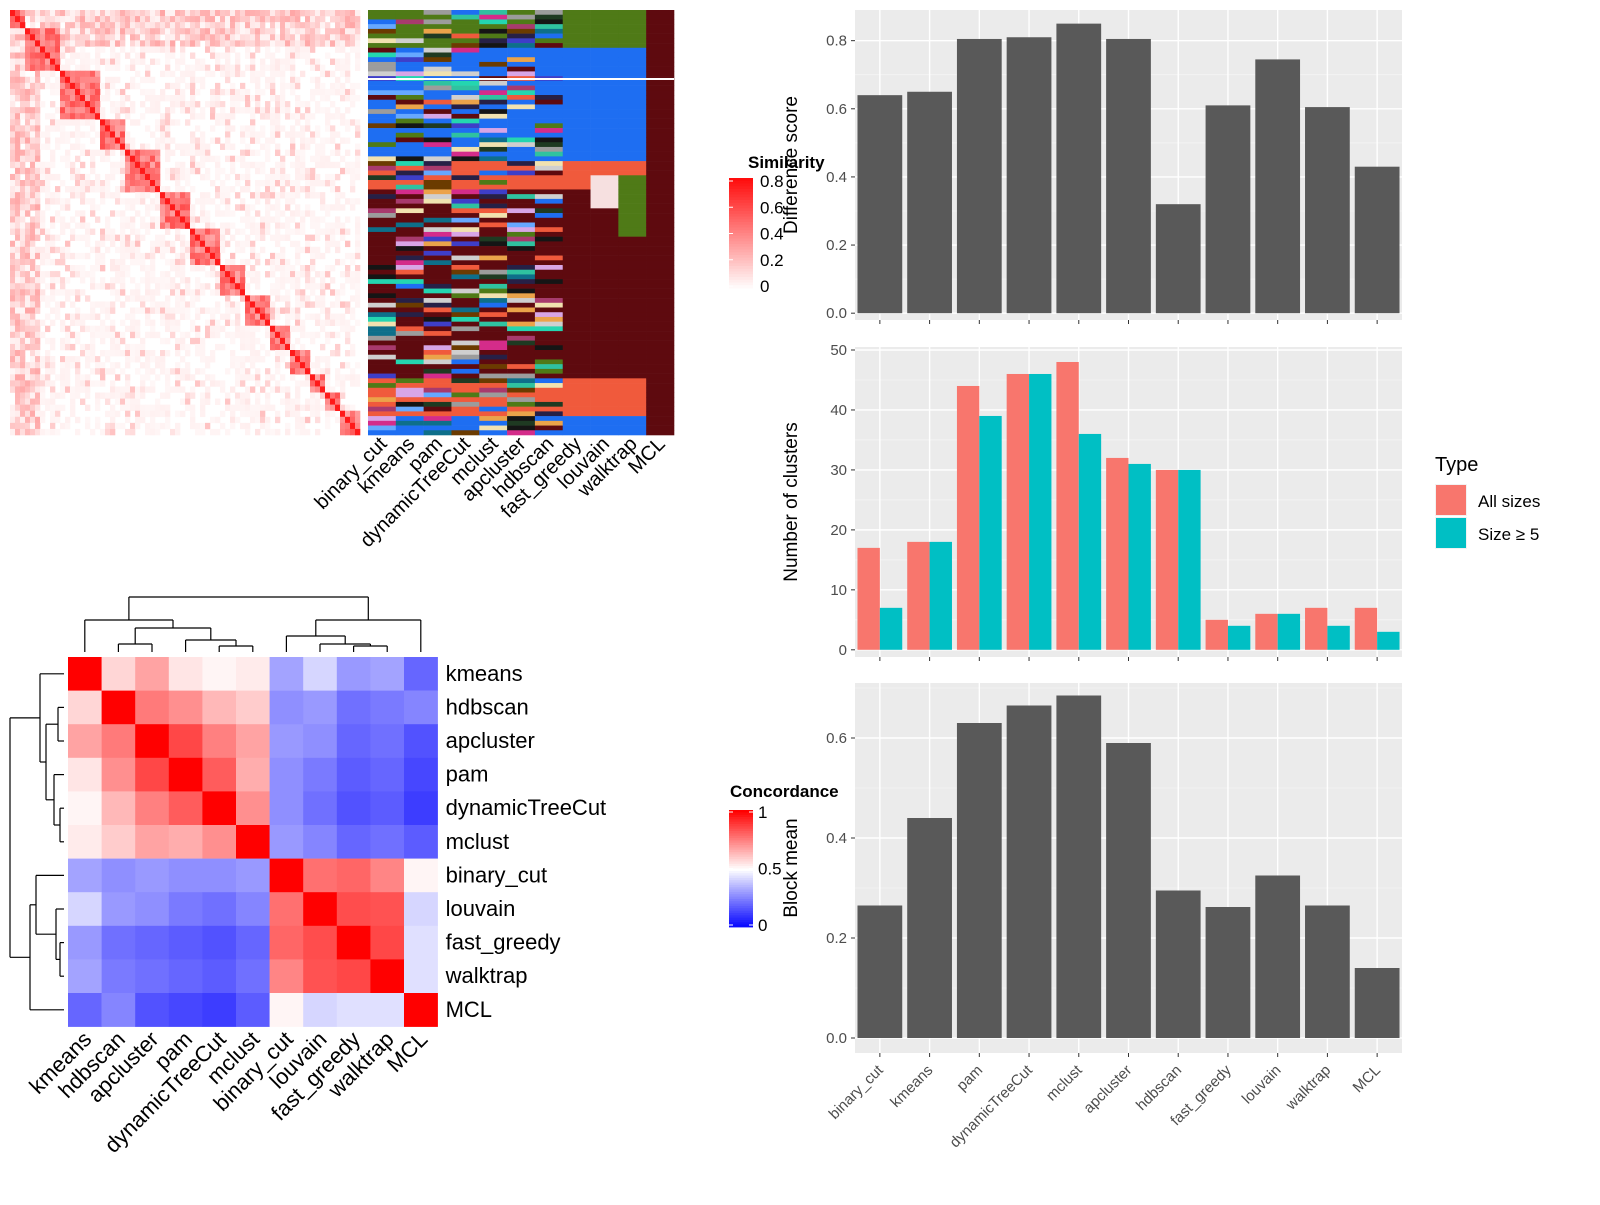  I want to click on concordance-legend-gradient, so click(741, 844).